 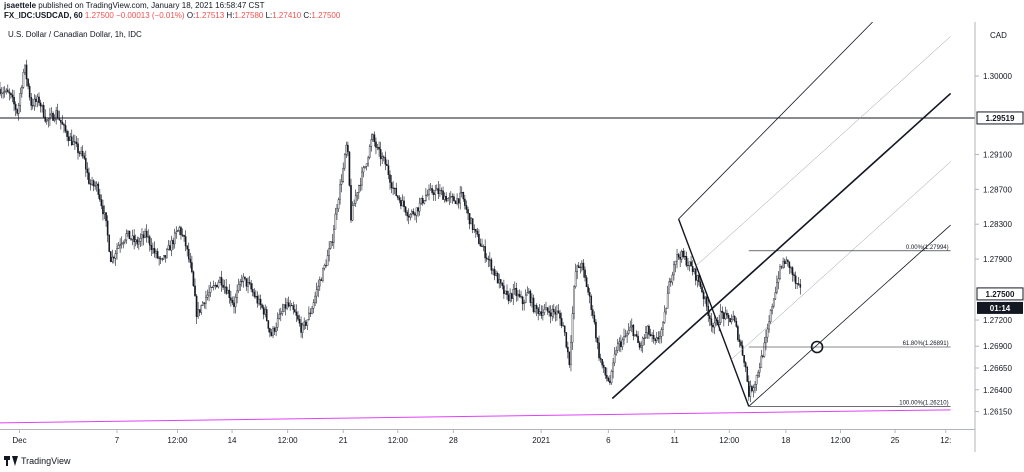 What do you see at coordinates (326, 15) in the screenshot?
I see `close-value: 1.27500` at bounding box center [326, 15].